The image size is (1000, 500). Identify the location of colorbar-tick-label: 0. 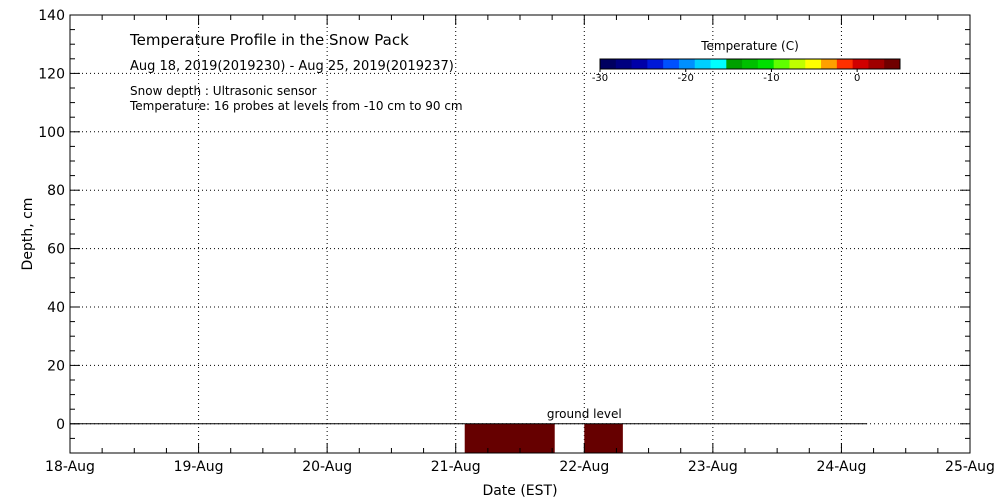
(857, 78).